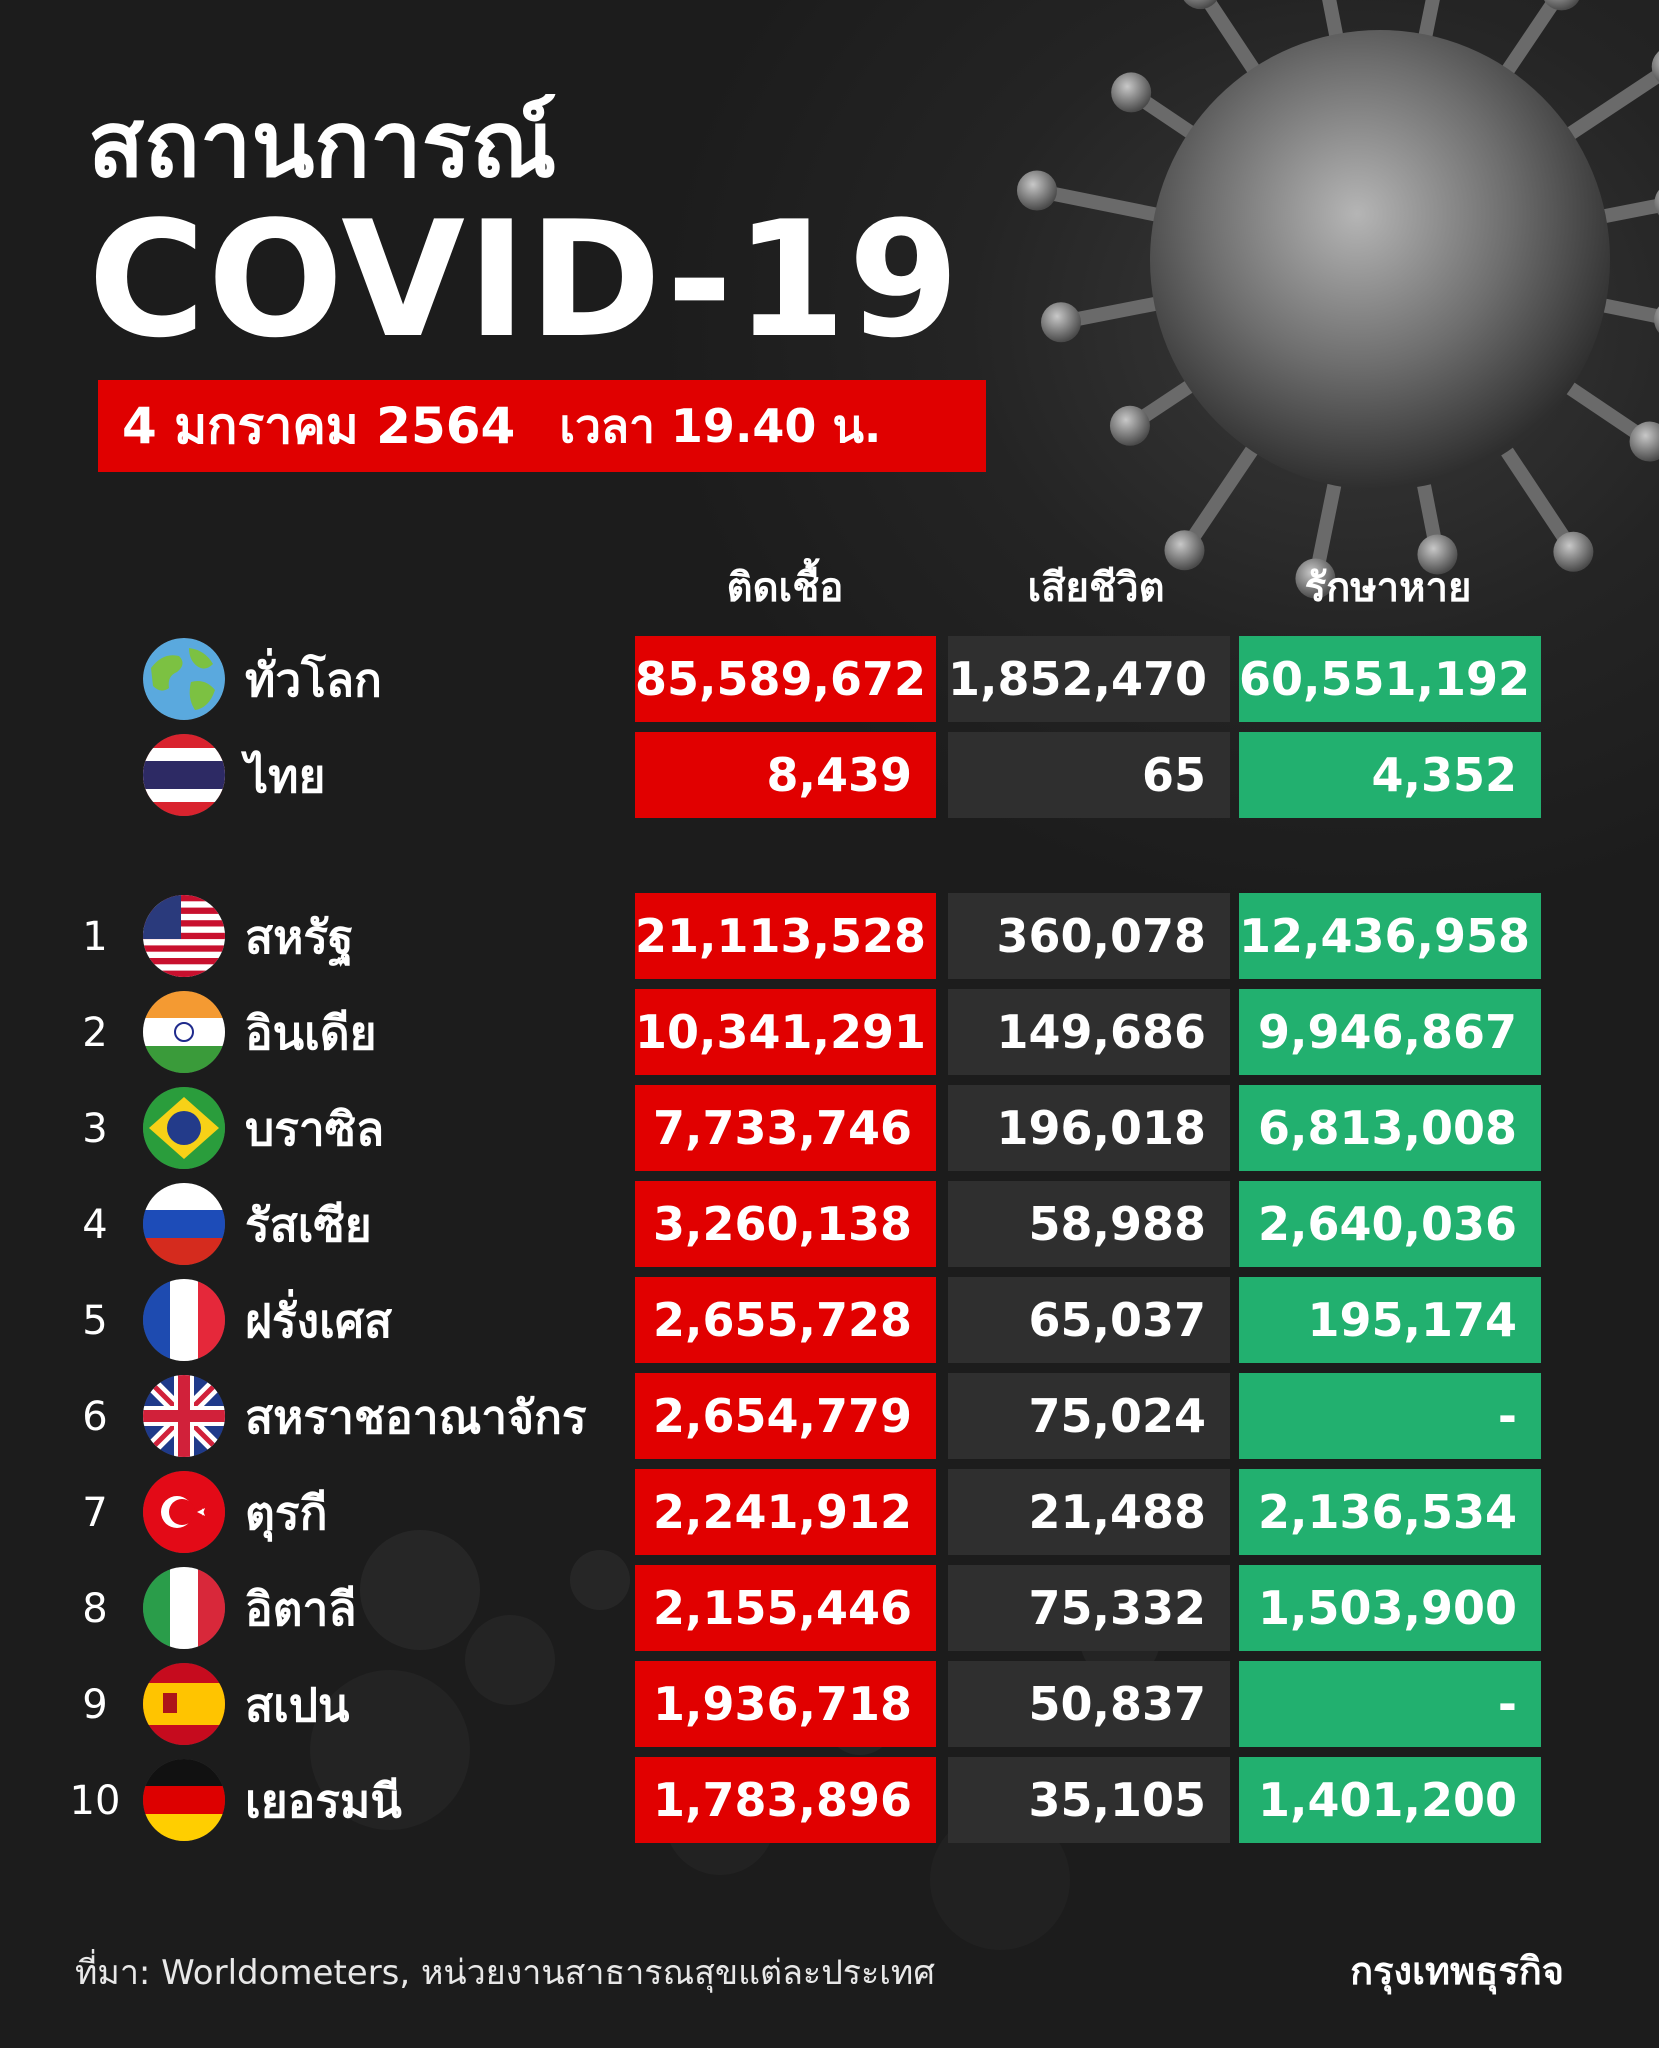  What do you see at coordinates (95, 1321) in the screenshot?
I see `rank-number: 5` at bounding box center [95, 1321].